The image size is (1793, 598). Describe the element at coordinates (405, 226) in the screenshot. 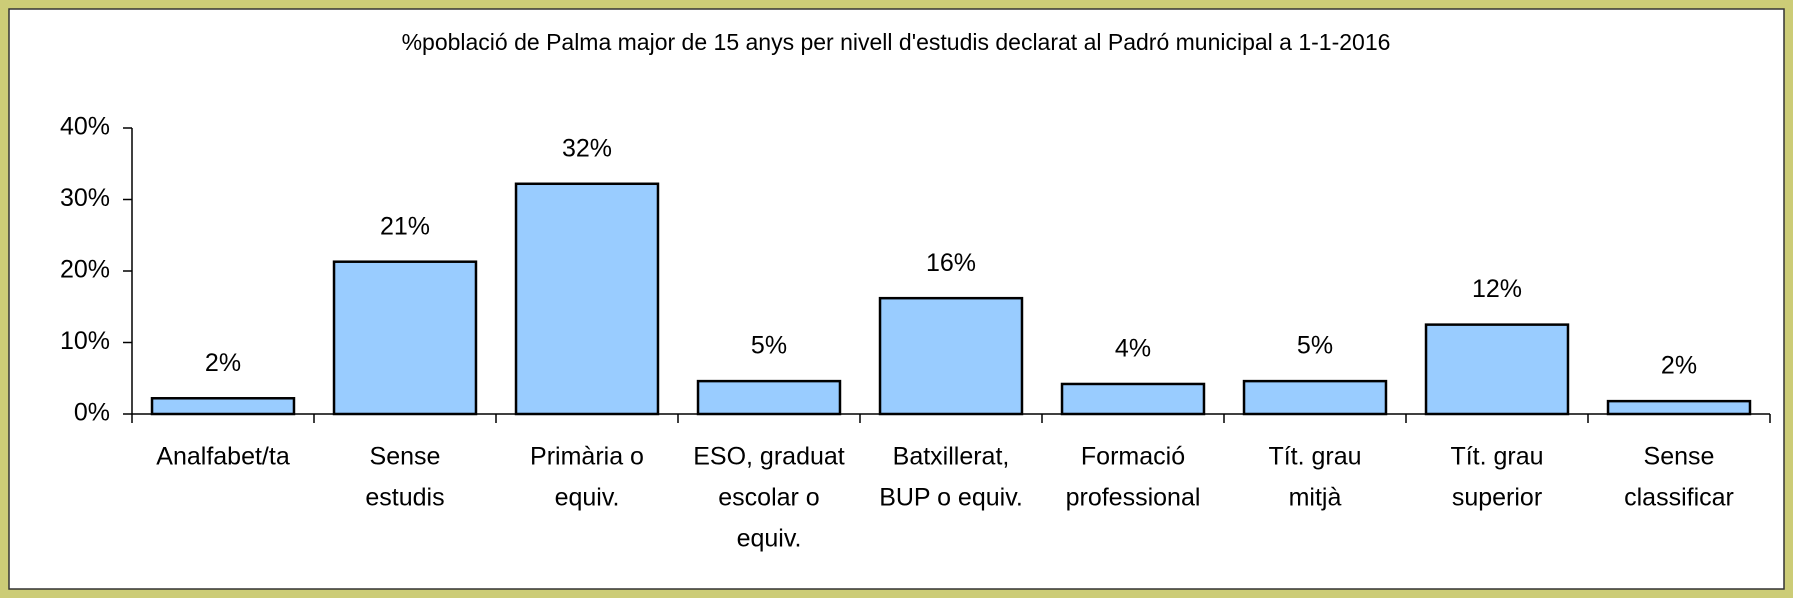

I see `data-label: 21%` at that location.